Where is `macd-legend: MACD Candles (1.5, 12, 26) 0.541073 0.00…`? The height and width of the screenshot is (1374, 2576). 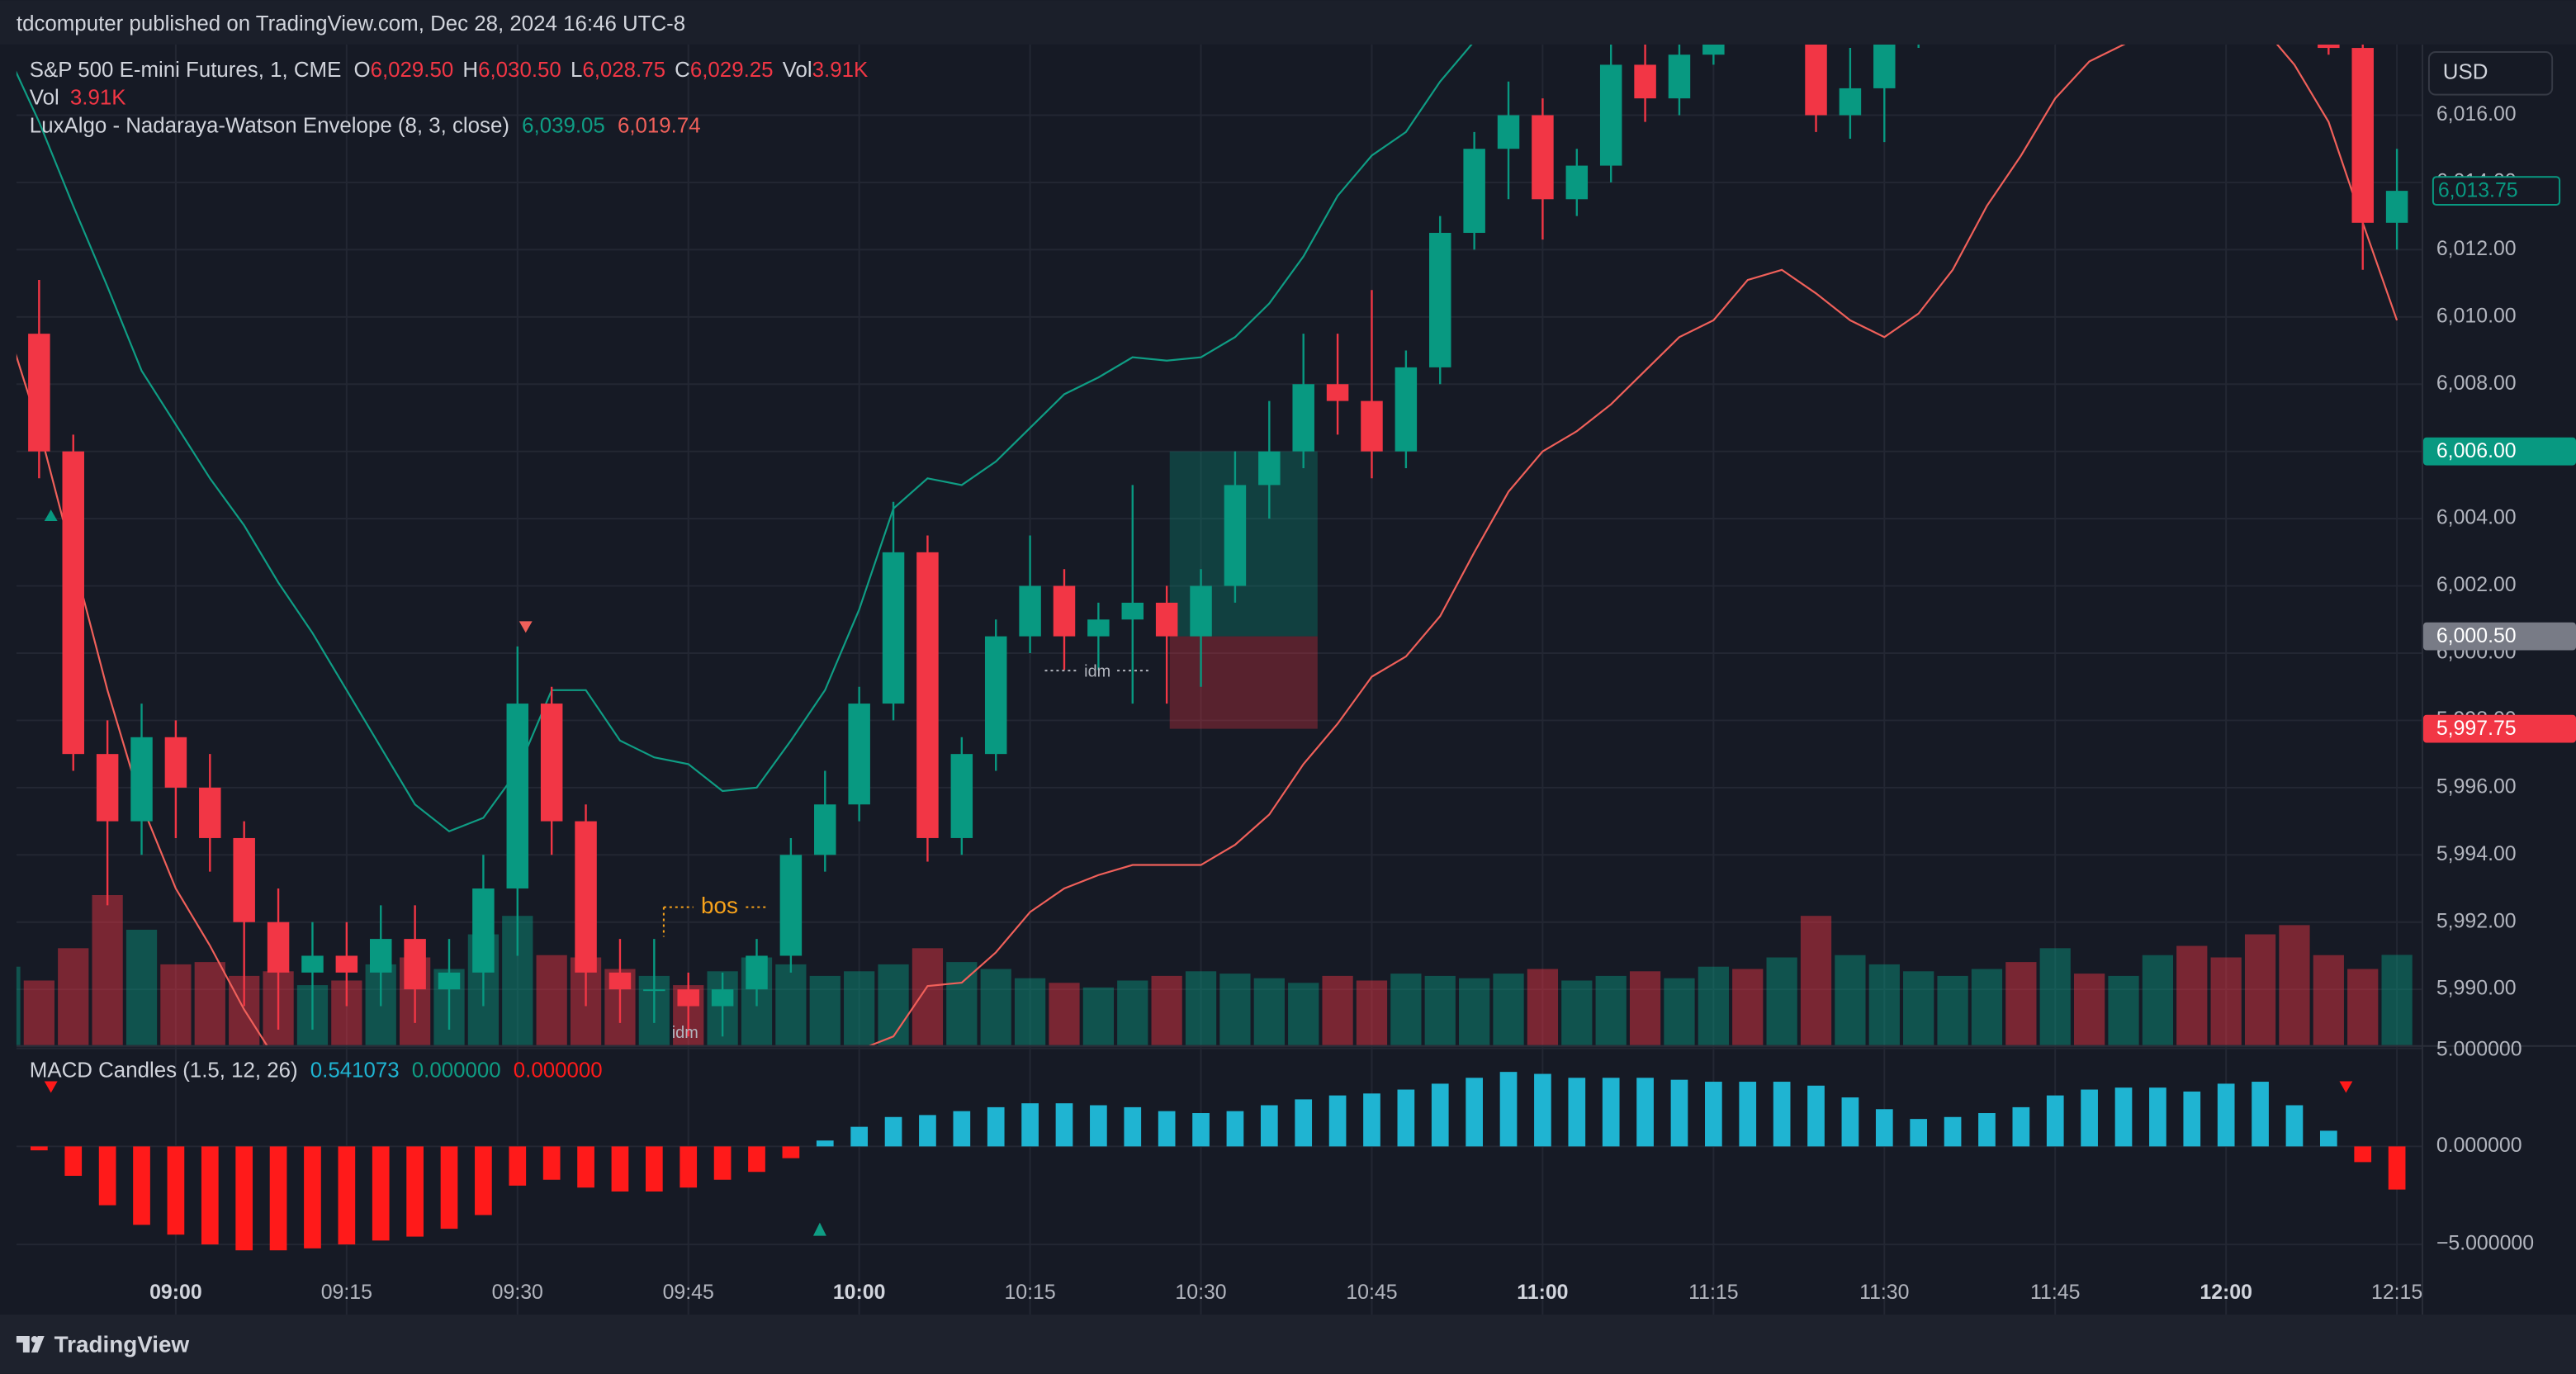 macd-legend: MACD Candles (1.5, 12, 26) 0.541073 0.00… is located at coordinates (316, 1070).